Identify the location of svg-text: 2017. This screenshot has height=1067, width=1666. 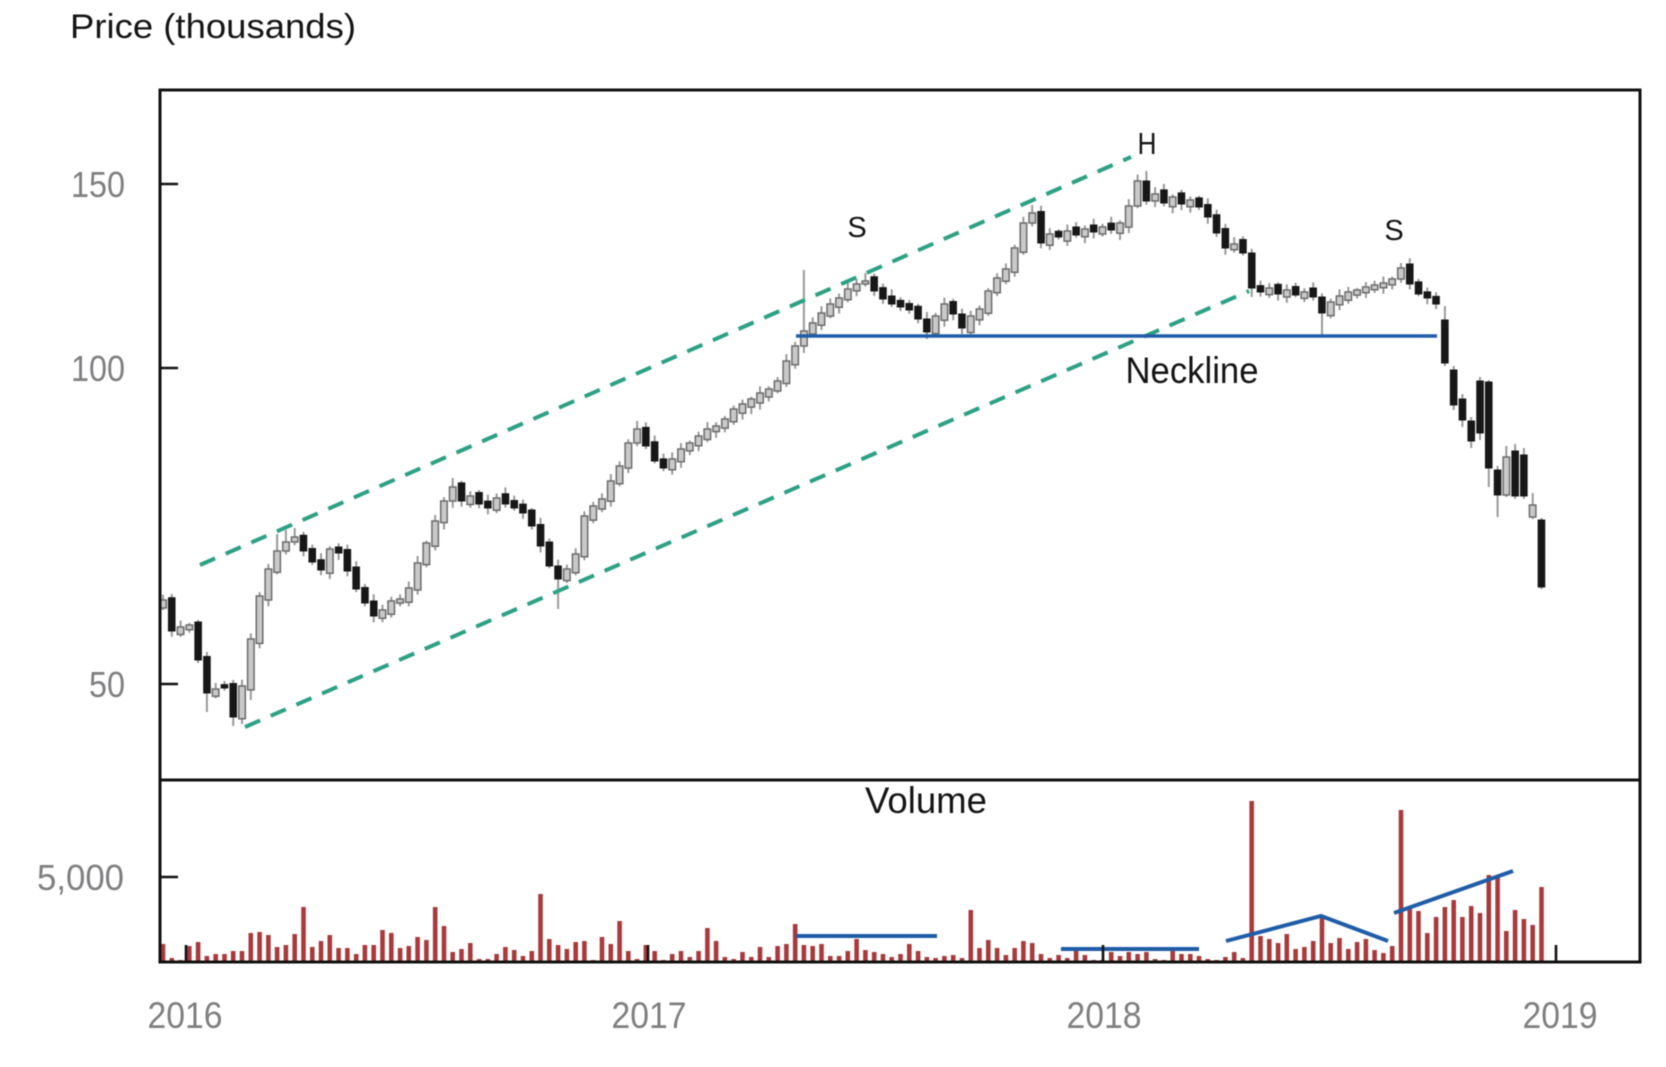
(649, 1015).